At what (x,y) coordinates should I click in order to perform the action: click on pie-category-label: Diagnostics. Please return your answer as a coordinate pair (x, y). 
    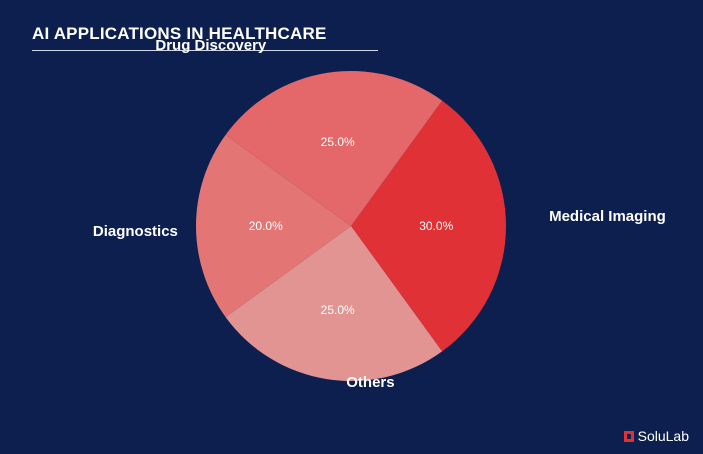
    Looking at the image, I should click on (135, 231).